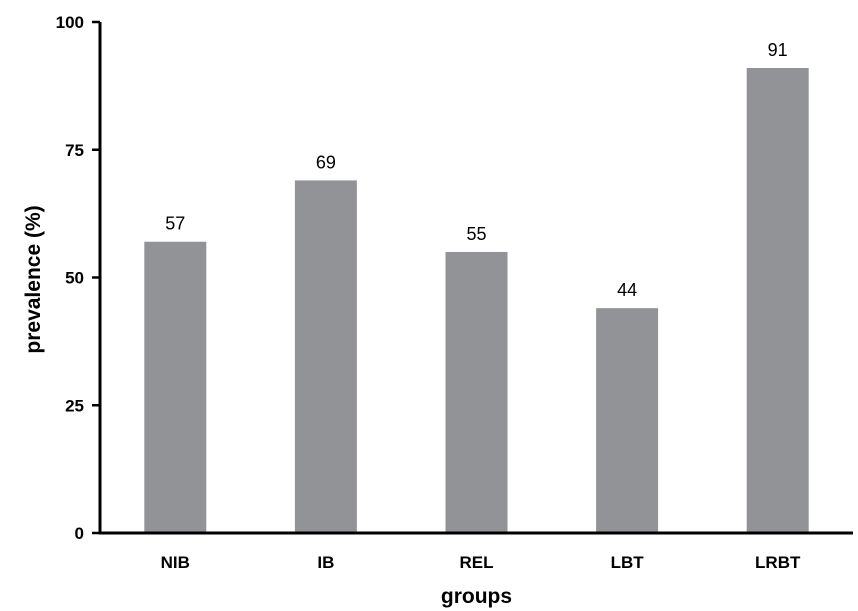 The height and width of the screenshot is (611, 858). What do you see at coordinates (325, 562) in the screenshot?
I see `x-tick-label-ib: IB` at bounding box center [325, 562].